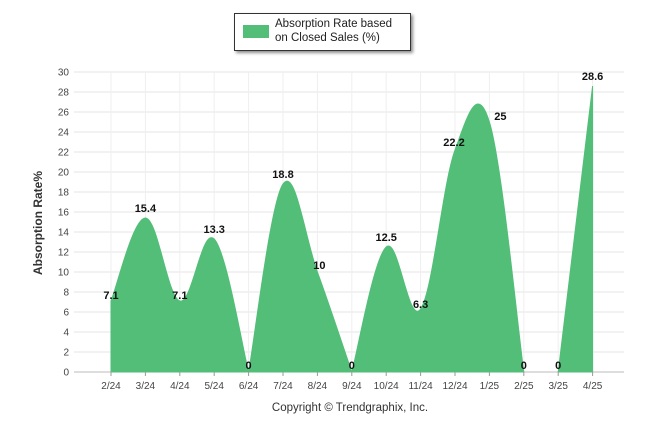 This screenshot has height=434, width=646. What do you see at coordinates (352, 386) in the screenshot?
I see `x-tick-label: 9/24` at bounding box center [352, 386].